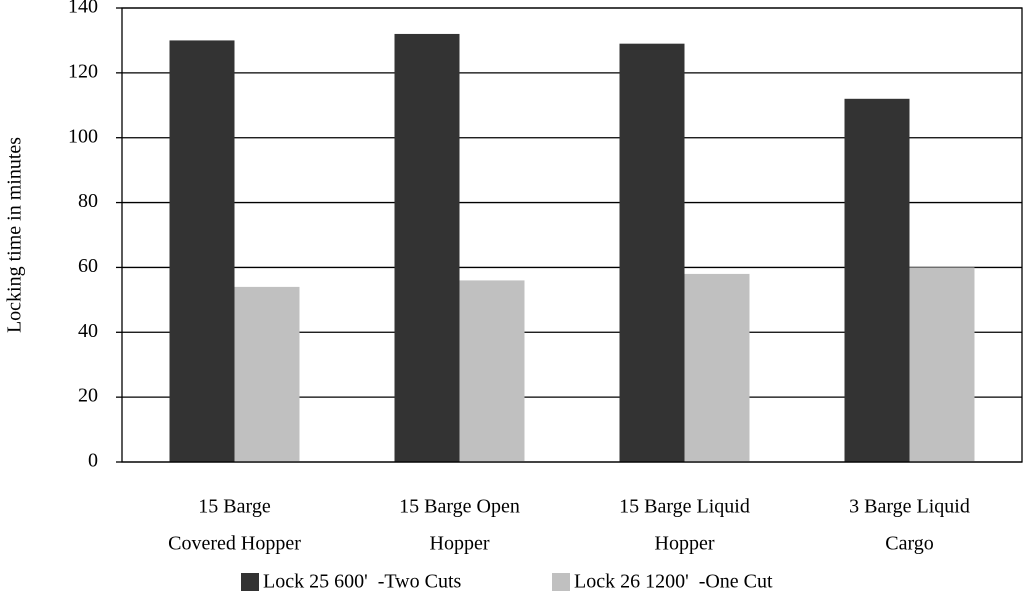 This screenshot has width=1024, height=599. I want to click on y-tick-label: 0, so click(93, 461).